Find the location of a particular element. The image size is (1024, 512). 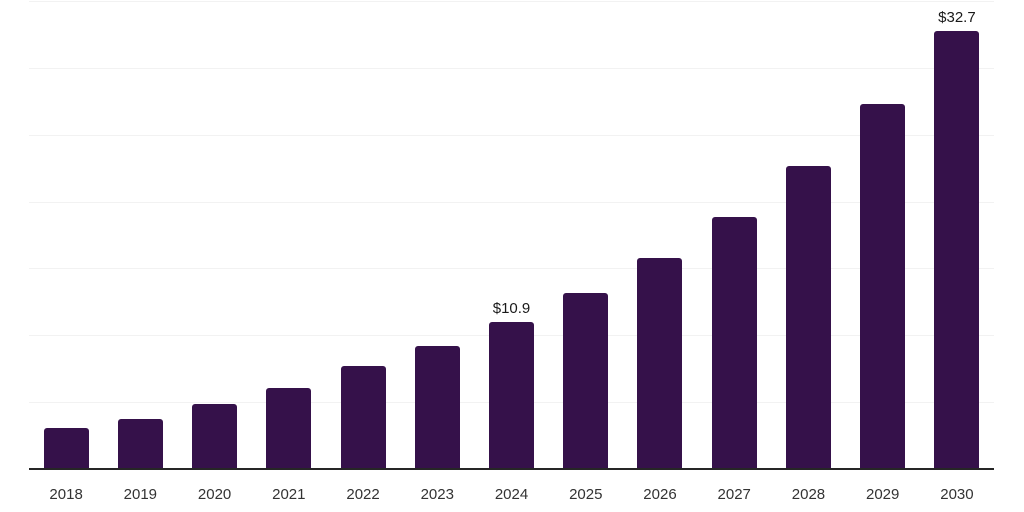

bar-2022 is located at coordinates (363, 417).